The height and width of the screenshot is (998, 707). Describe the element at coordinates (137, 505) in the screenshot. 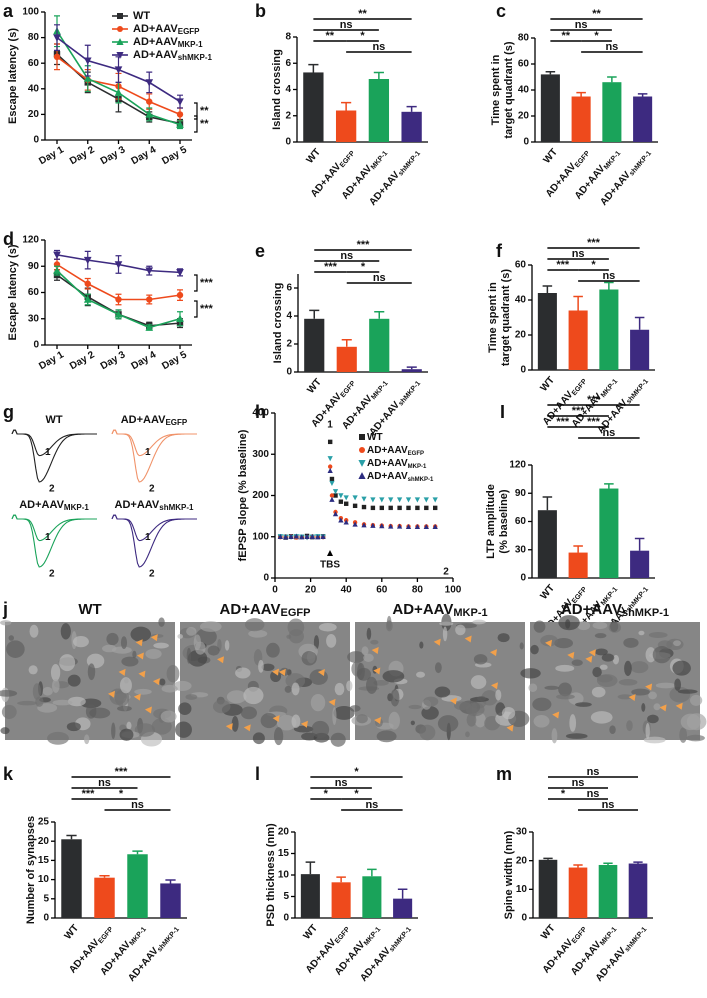

I see `trace-label-main: AD+AAV` at that location.